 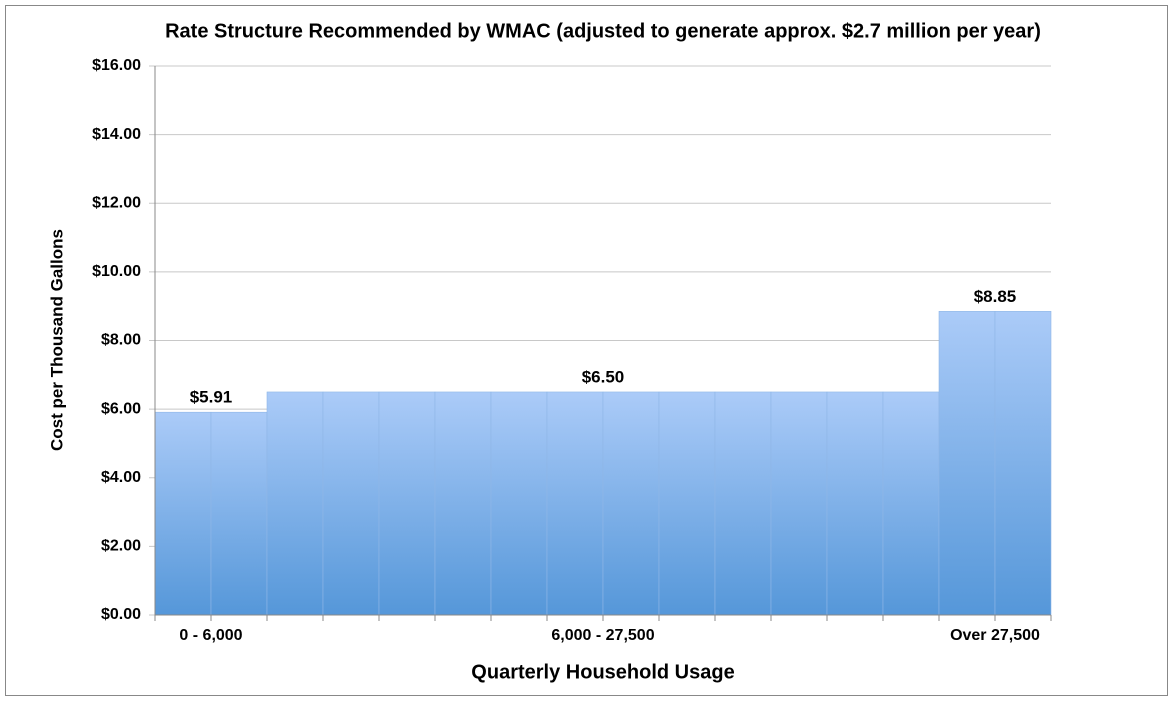 What do you see at coordinates (121, 546) in the screenshot?
I see `y-tick-label: $2.00` at bounding box center [121, 546].